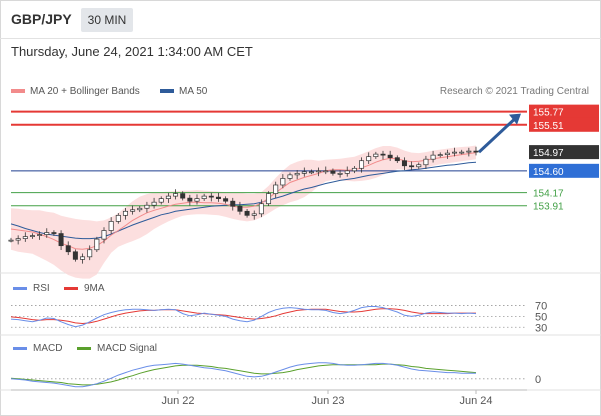  I want to click on price-label-2-bg, so click(564, 170).